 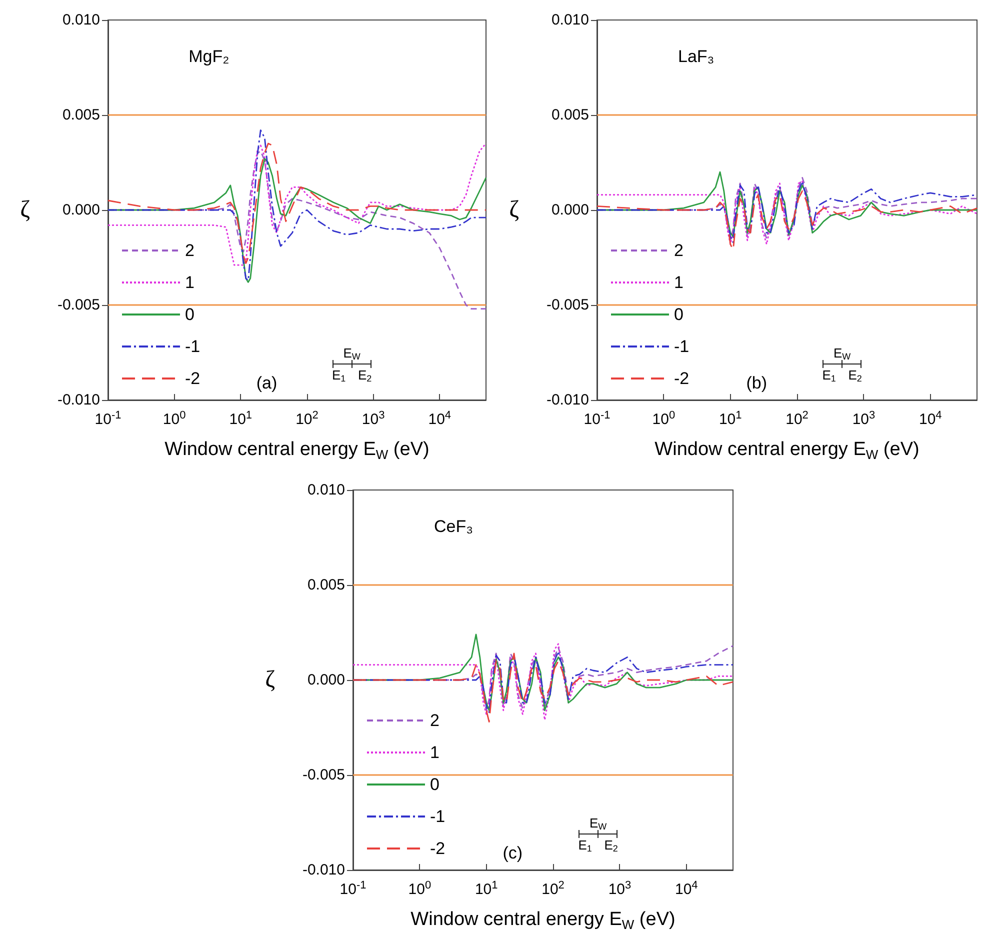 What do you see at coordinates (454, 526) in the screenshot?
I see `text: CeF₃` at bounding box center [454, 526].